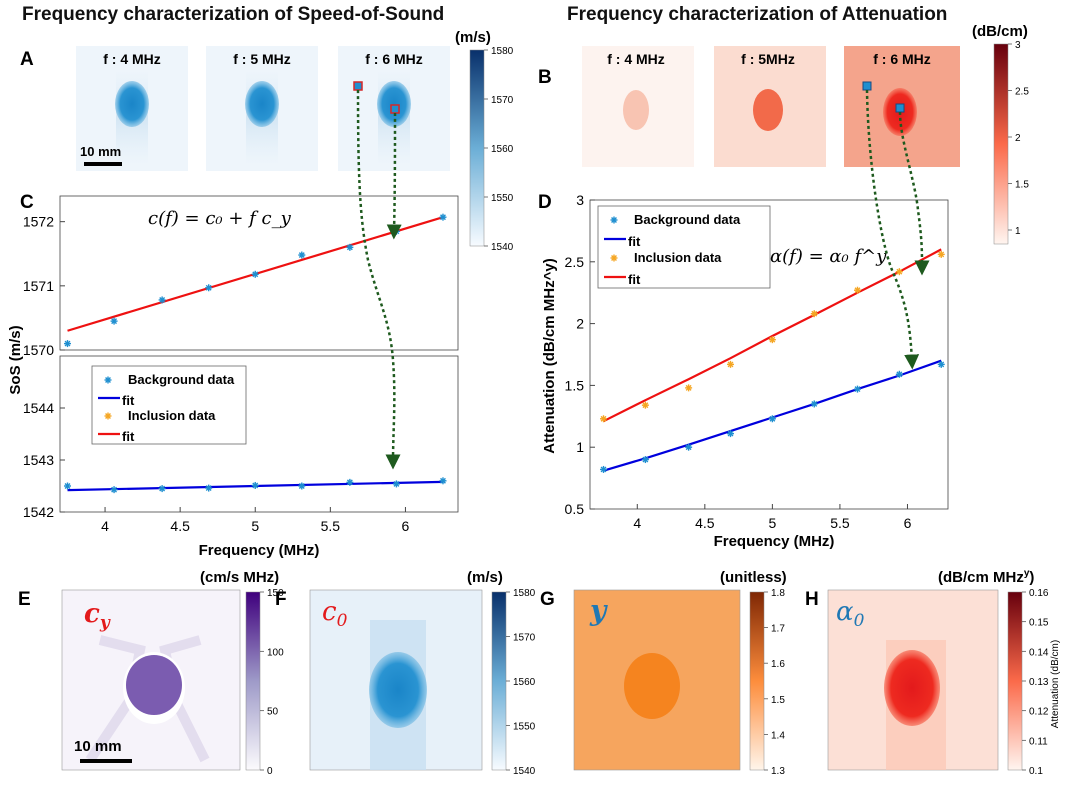 Image resolution: width=1065 pixels, height=789 pixels. Describe the element at coordinates (27, 59) in the screenshot. I see `panel-letter-a: A` at that location.